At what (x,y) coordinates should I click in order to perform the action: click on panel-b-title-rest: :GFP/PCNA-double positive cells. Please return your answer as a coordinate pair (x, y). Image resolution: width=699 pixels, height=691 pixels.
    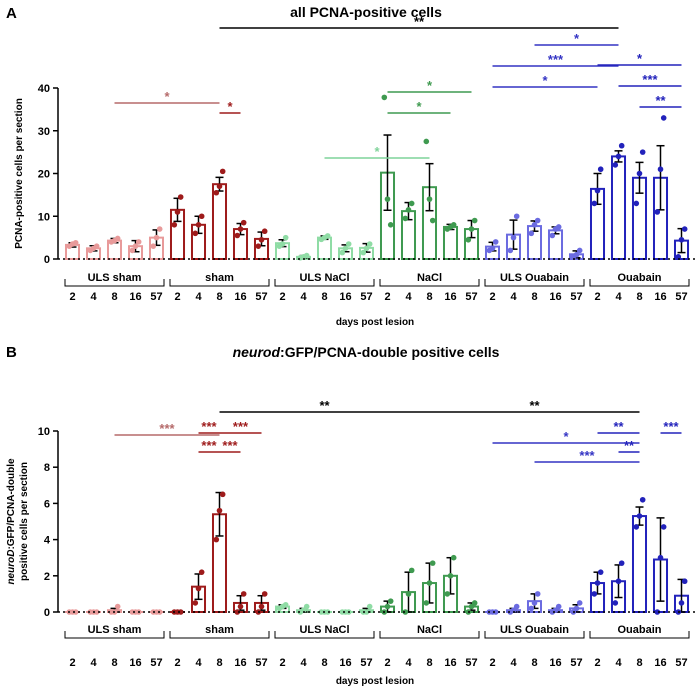
    Looking at the image, I should click on (390, 352).